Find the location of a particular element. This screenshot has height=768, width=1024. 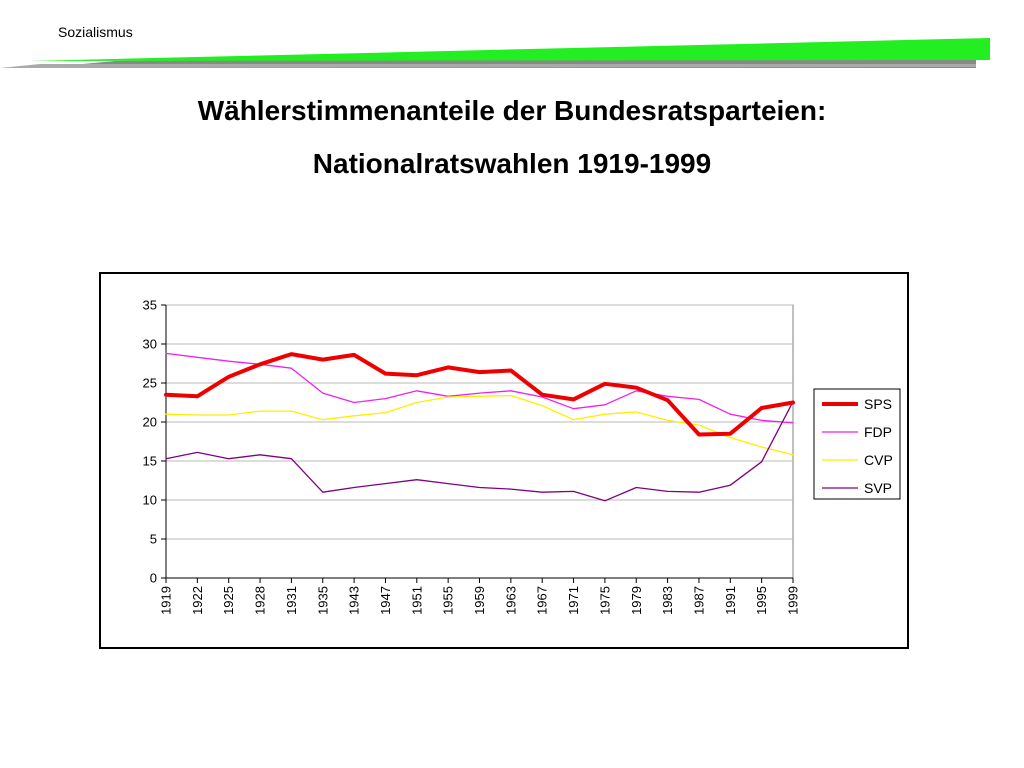

series-line-cvp is located at coordinates (479, 425).